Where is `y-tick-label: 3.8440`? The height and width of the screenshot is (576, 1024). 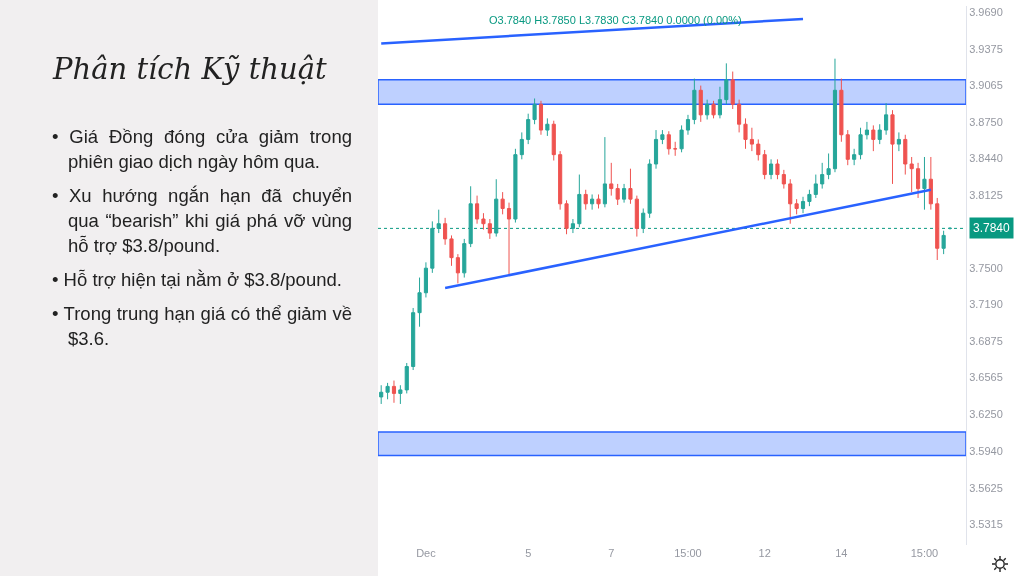 y-tick-label: 3.8440 is located at coordinates (986, 158).